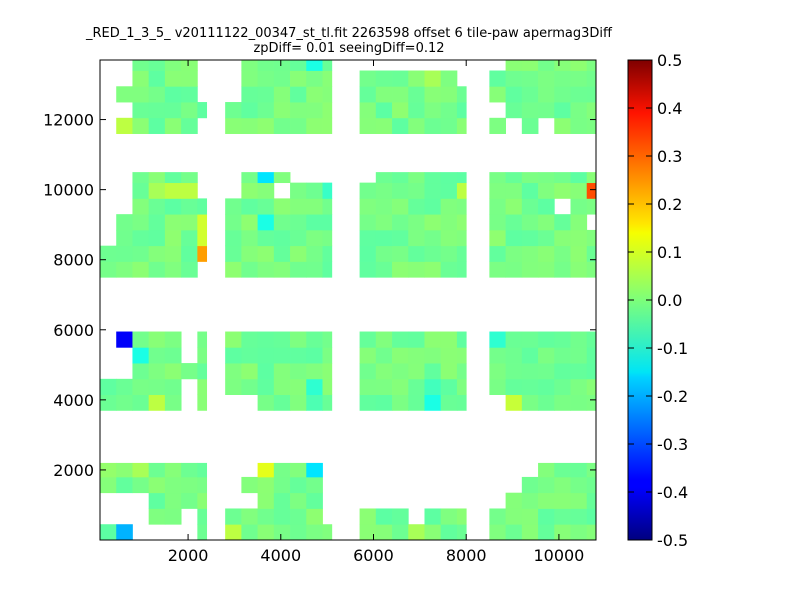 Image resolution: width=800 pixels, height=600 pixels. What do you see at coordinates (669, 300) in the screenshot?
I see `colorbar-tick-label: 0.0` at bounding box center [669, 300].